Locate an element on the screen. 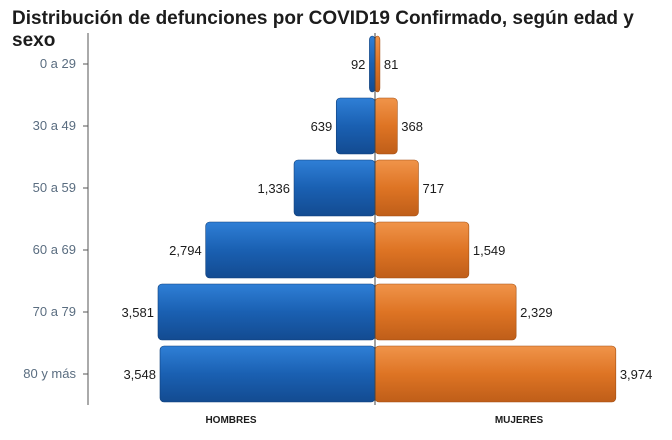 The width and height of the screenshot is (672, 440). value-label-hombres-70-a-79: 3,581 is located at coordinates (137, 312).